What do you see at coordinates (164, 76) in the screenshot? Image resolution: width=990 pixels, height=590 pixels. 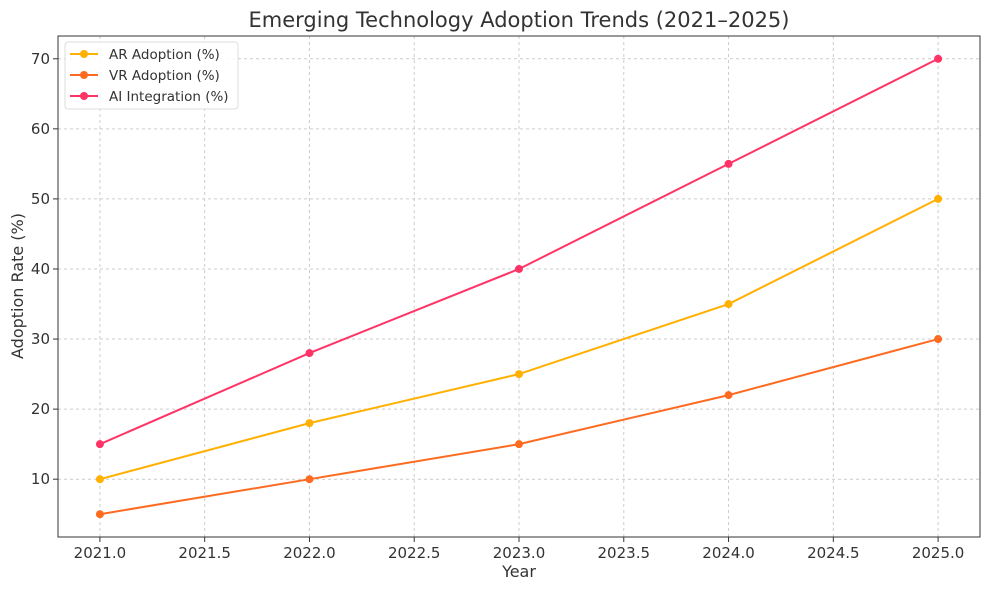 I see `legend-label: VR Adoption (%)` at bounding box center [164, 76].